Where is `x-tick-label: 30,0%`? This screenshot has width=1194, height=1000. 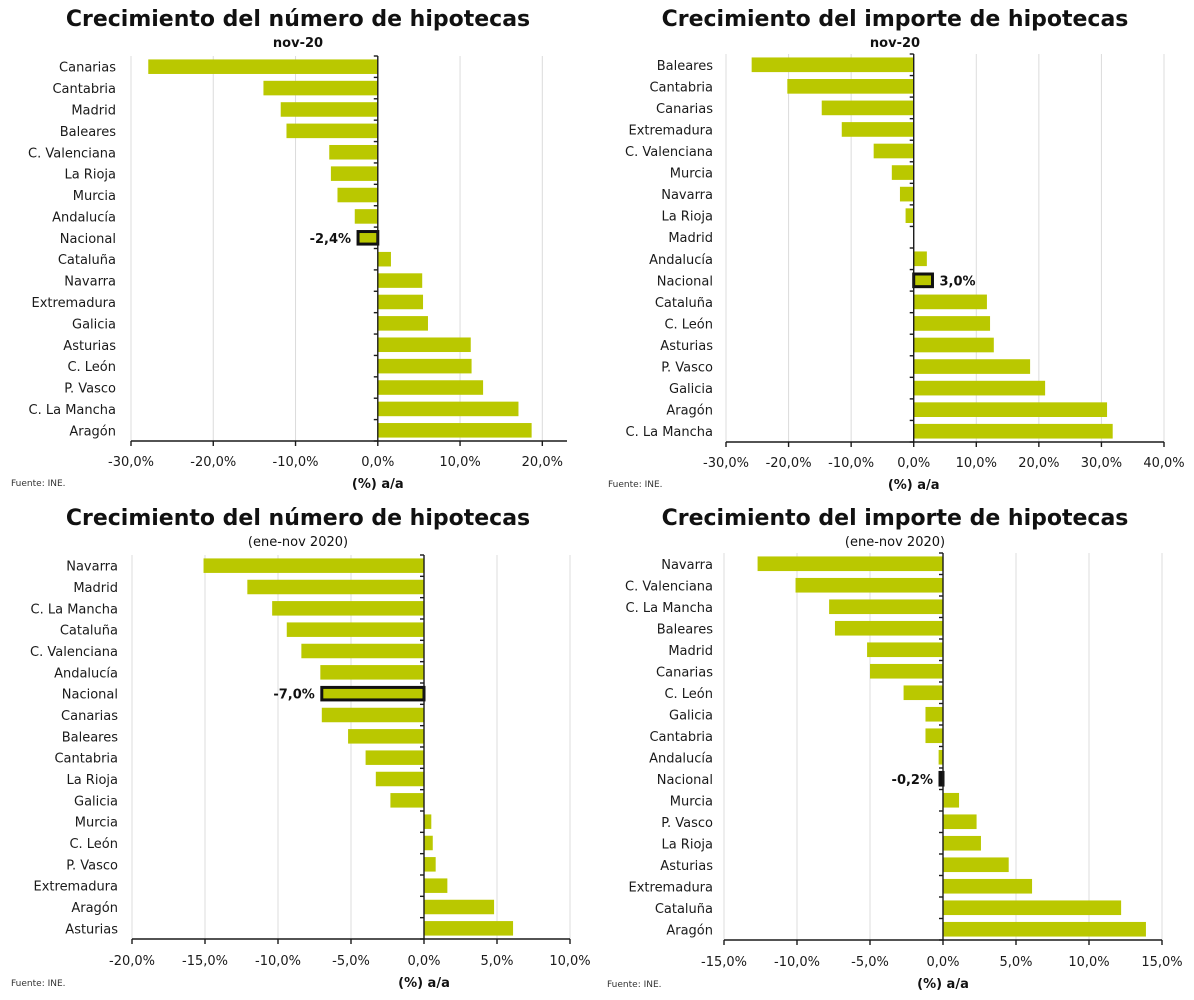 x-tick-label: 30,0% is located at coordinates (1101, 463).